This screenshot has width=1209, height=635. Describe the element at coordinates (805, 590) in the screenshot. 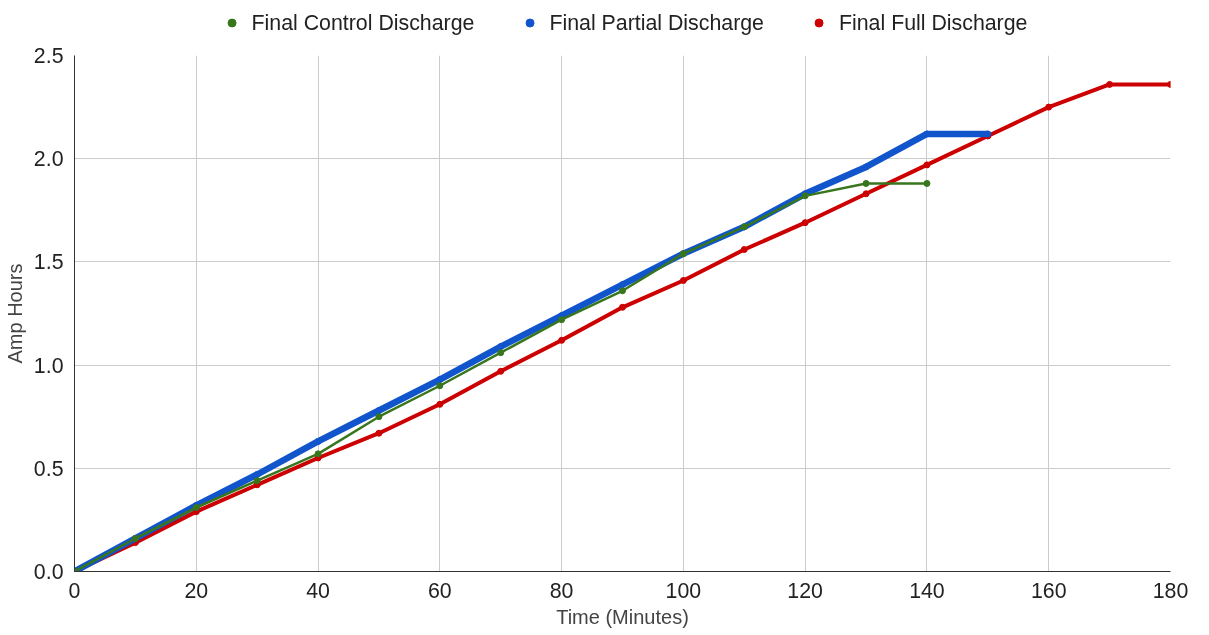

I see `x-tick-label: 120` at that location.